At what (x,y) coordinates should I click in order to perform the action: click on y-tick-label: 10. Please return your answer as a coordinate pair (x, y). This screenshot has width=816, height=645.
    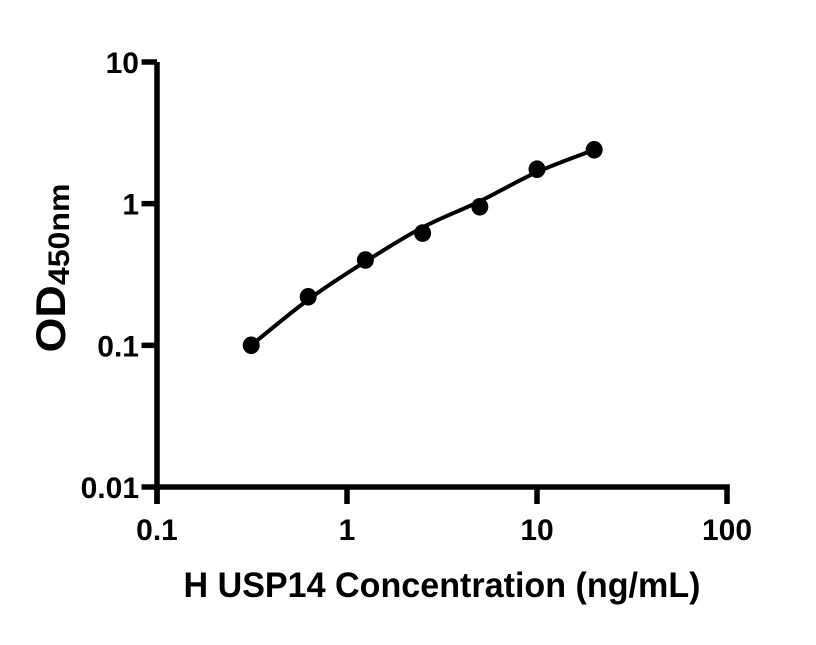
    Looking at the image, I should click on (122, 63).